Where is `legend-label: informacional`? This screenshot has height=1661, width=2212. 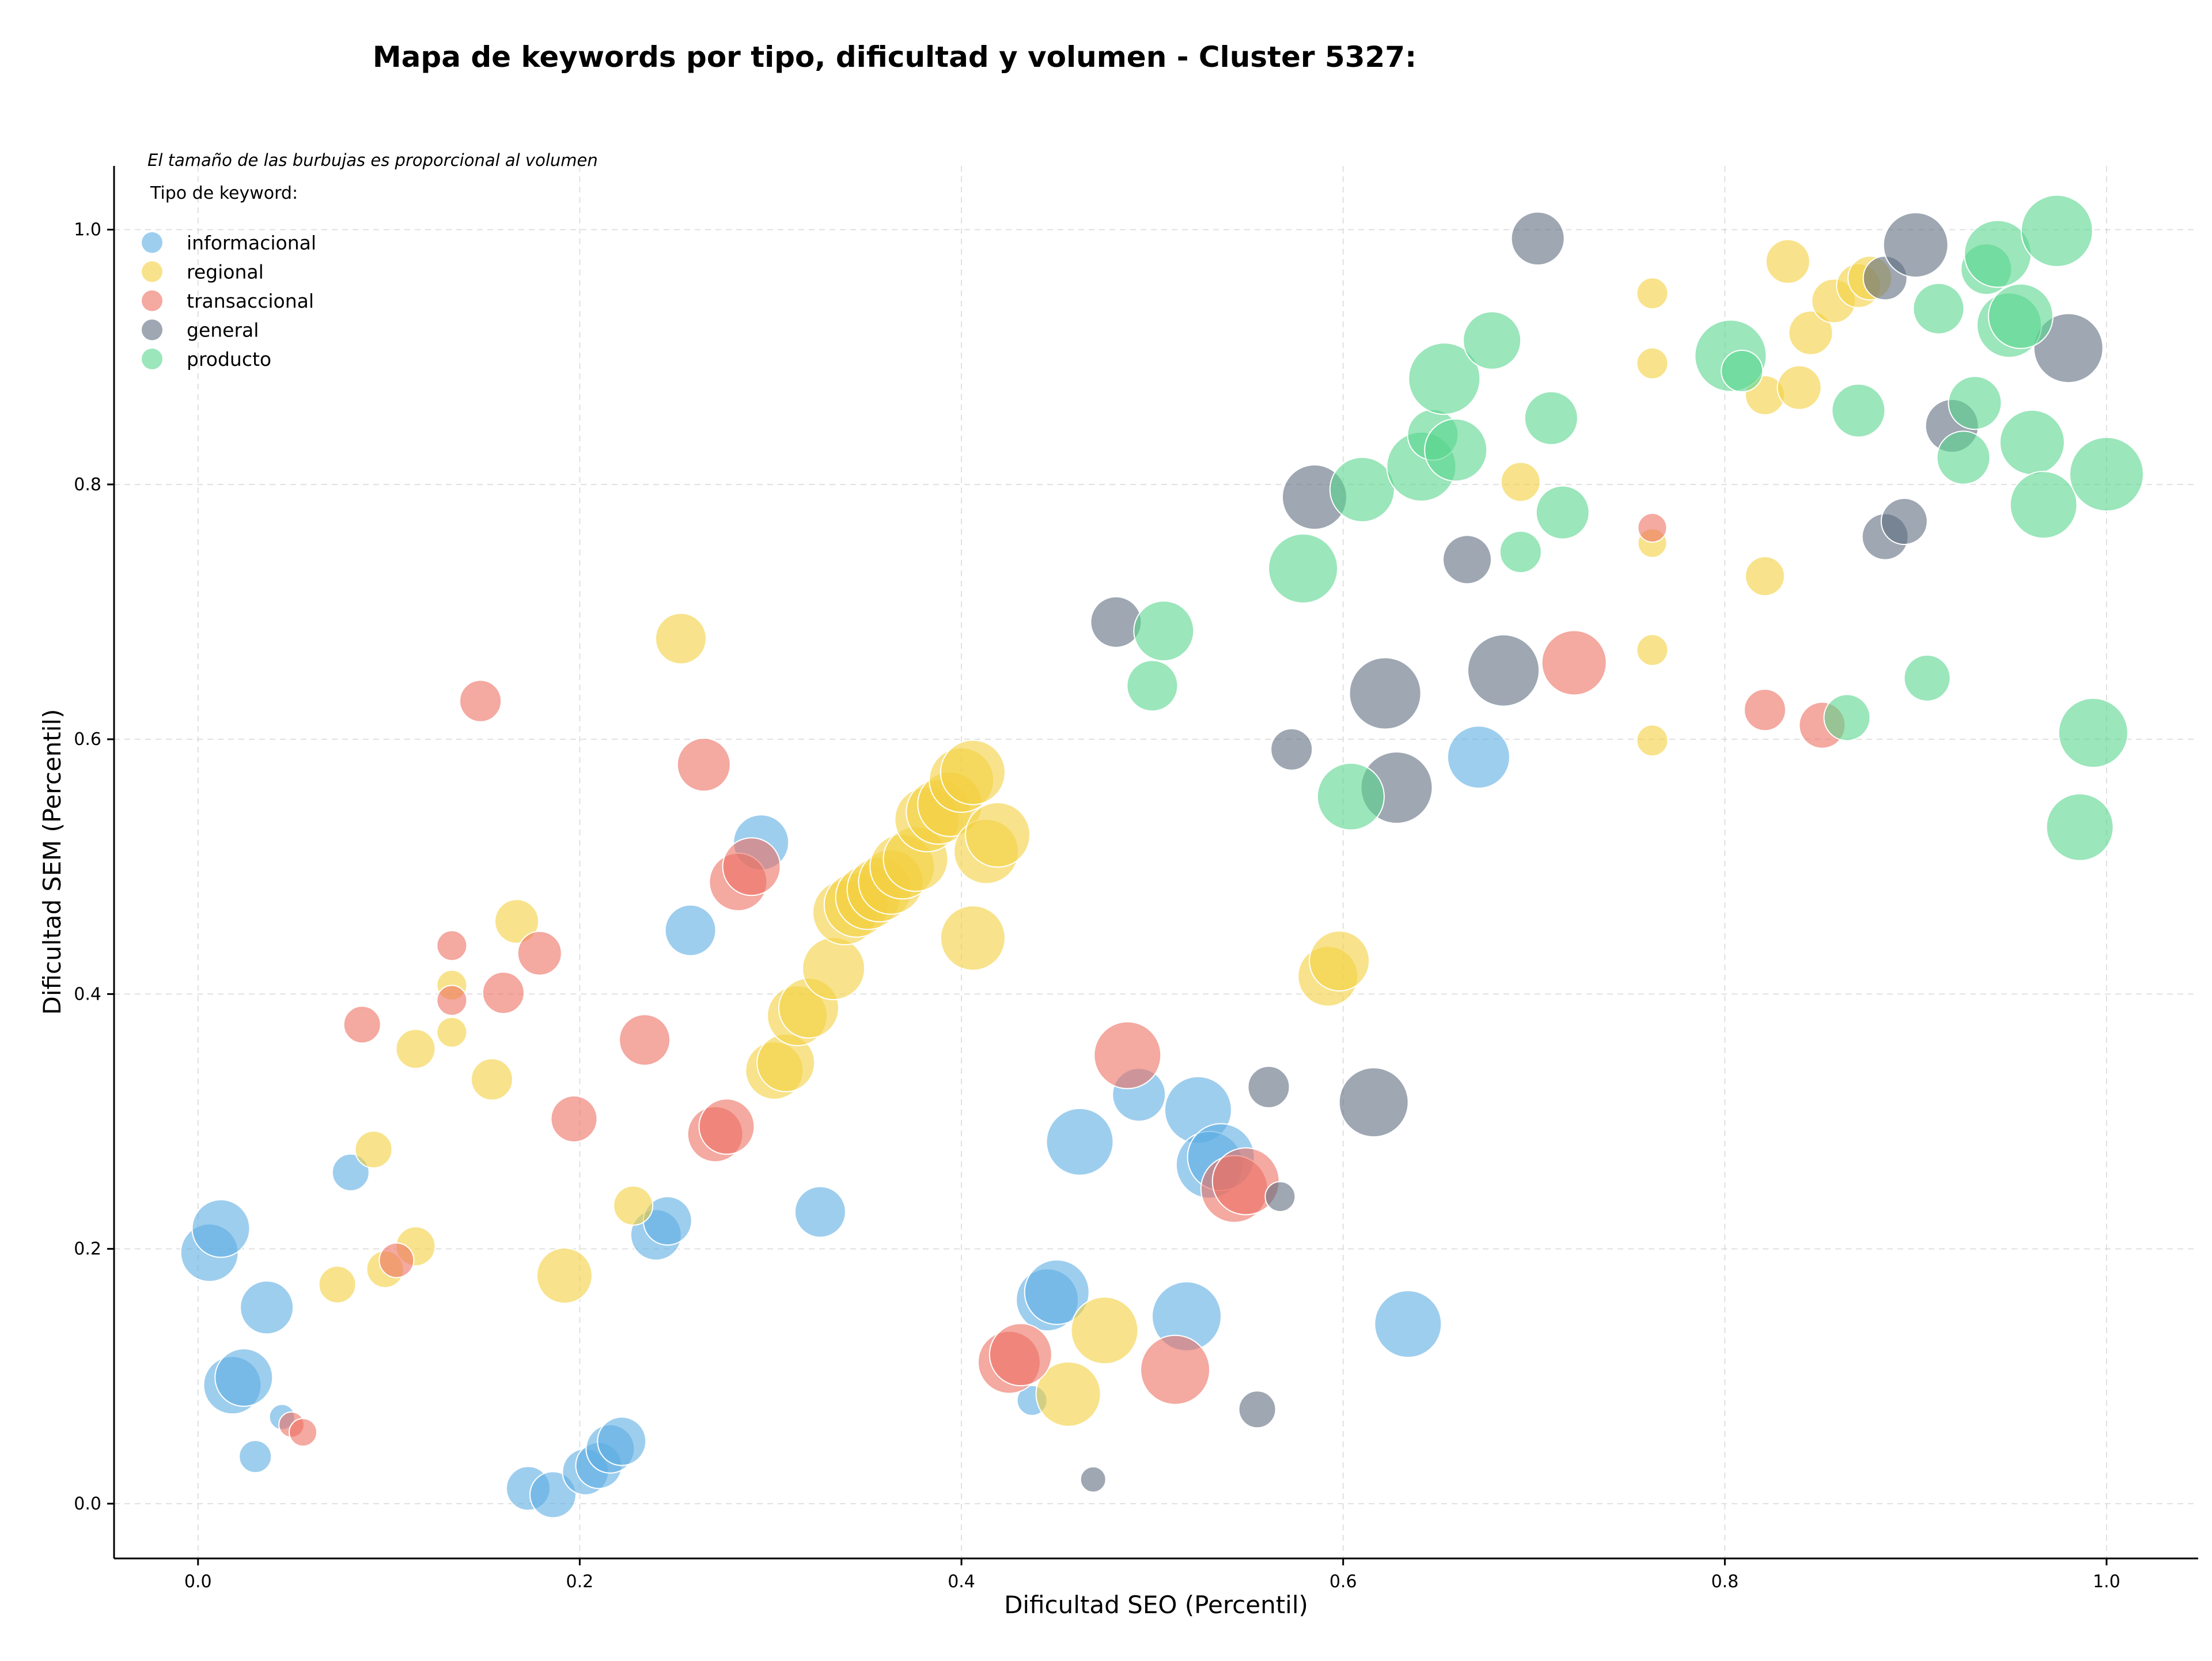
legend-label: informacional is located at coordinates (251, 243).